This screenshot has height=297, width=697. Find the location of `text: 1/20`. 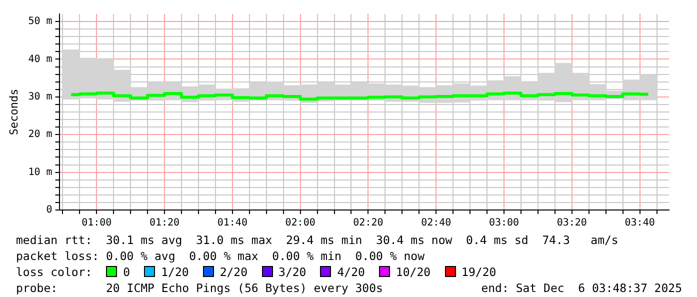

text: 1/20 is located at coordinates (175, 272).